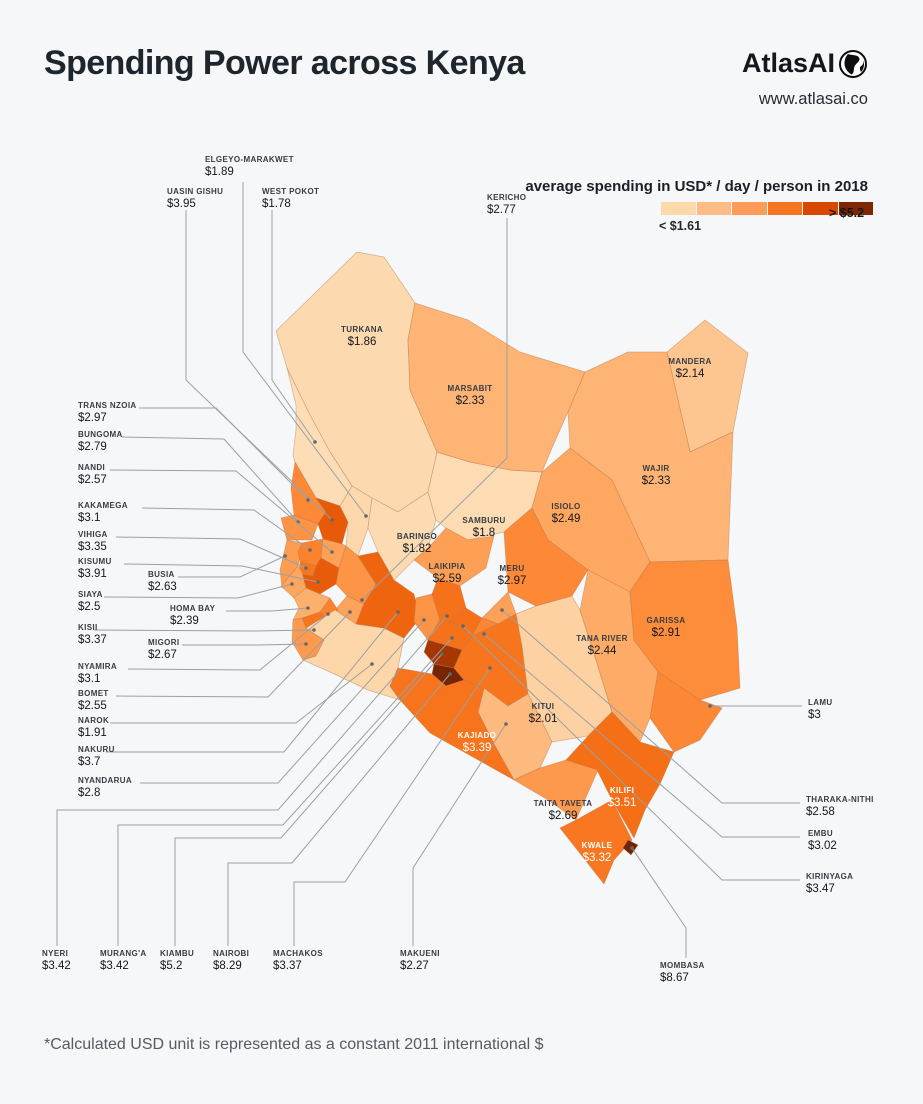 The height and width of the screenshot is (1104, 923). What do you see at coordinates (93, 728) in the screenshot?
I see `county-label-narok: NAROK $1.91` at bounding box center [93, 728].